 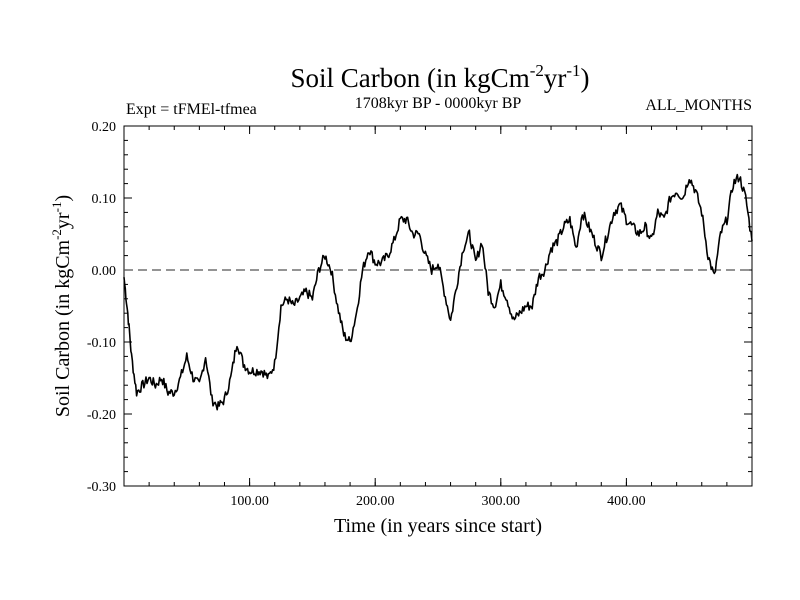 What do you see at coordinates (191, 109) in the screenshot?
I see `subtitle-experiment: Expt = tFMEl-tfmea` at bounding box center [191, 109].